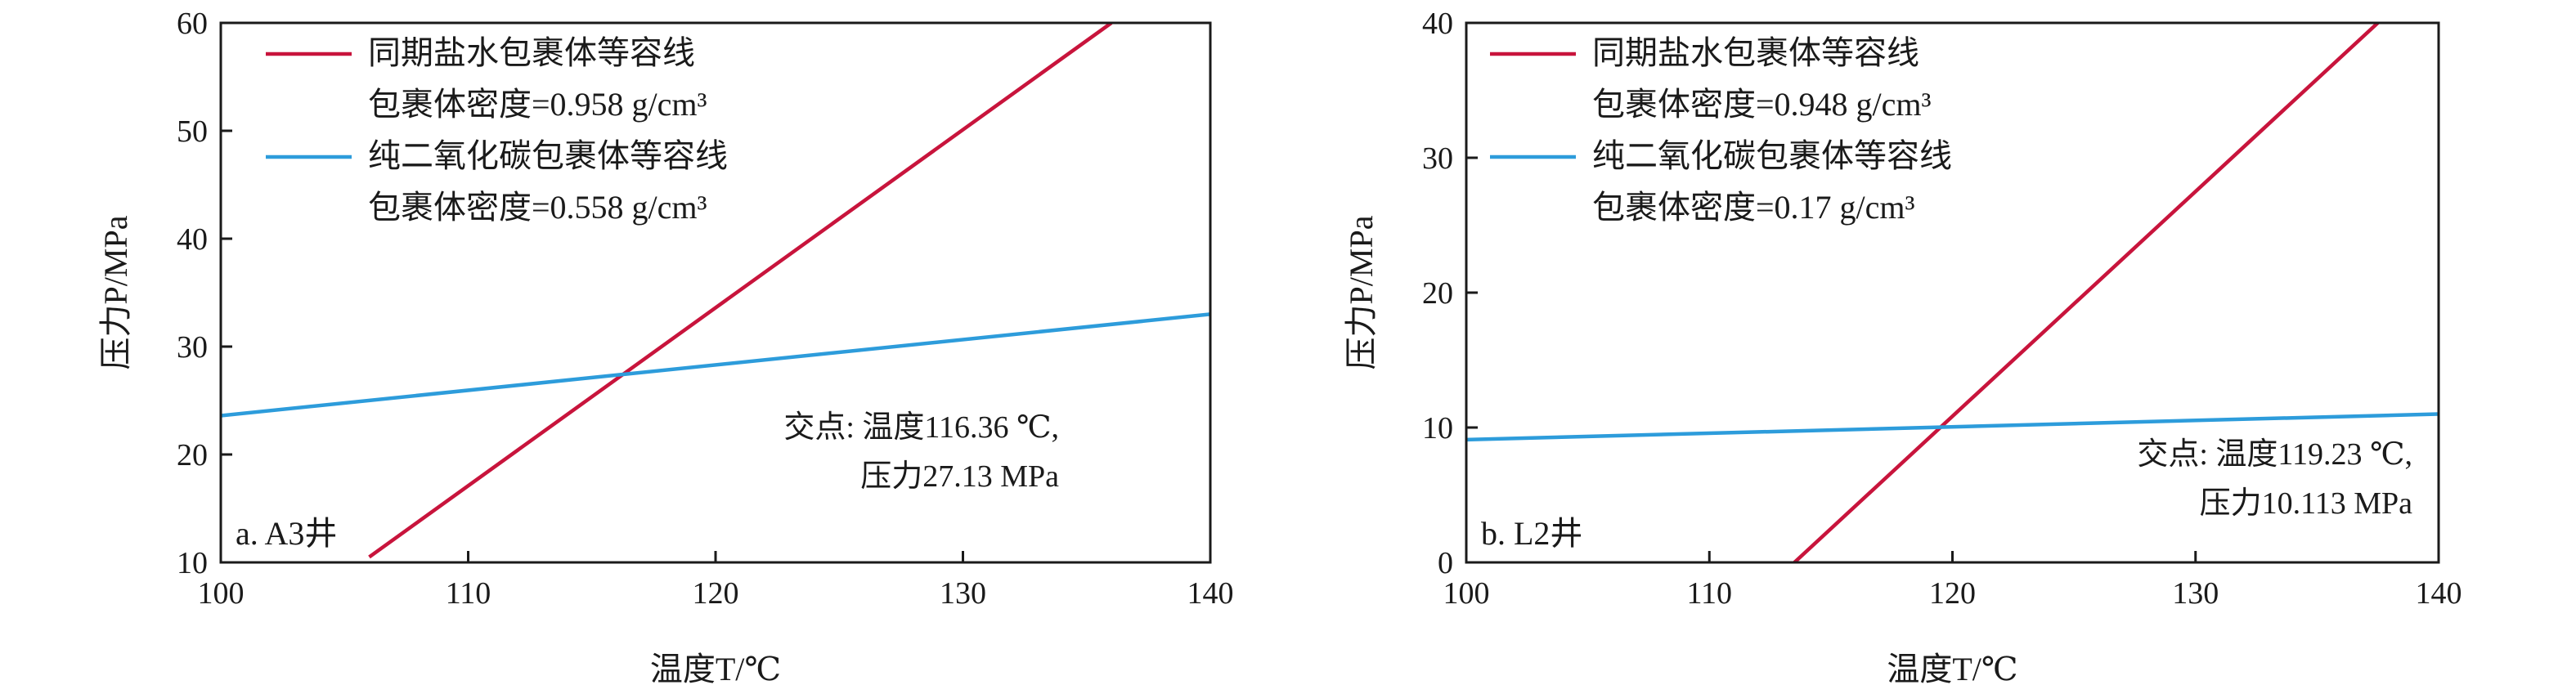  What do you see at coordinates (537, 104) in the screenshot?
I see `legend-density-label: 包裹体密度=0.958 g/cm³` at bounding box center [537, 104].